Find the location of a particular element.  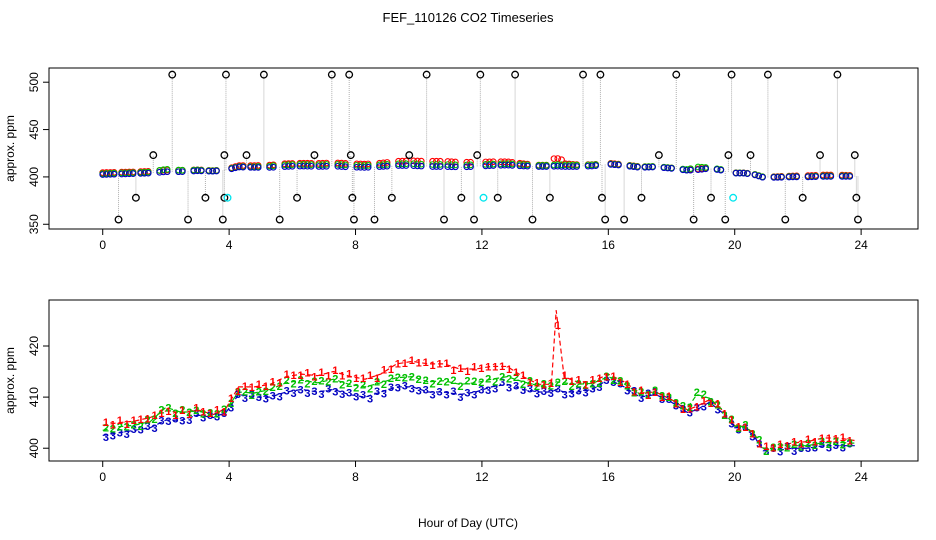

lower-x-tick-label: 0 is located at coordinates (102, 477).